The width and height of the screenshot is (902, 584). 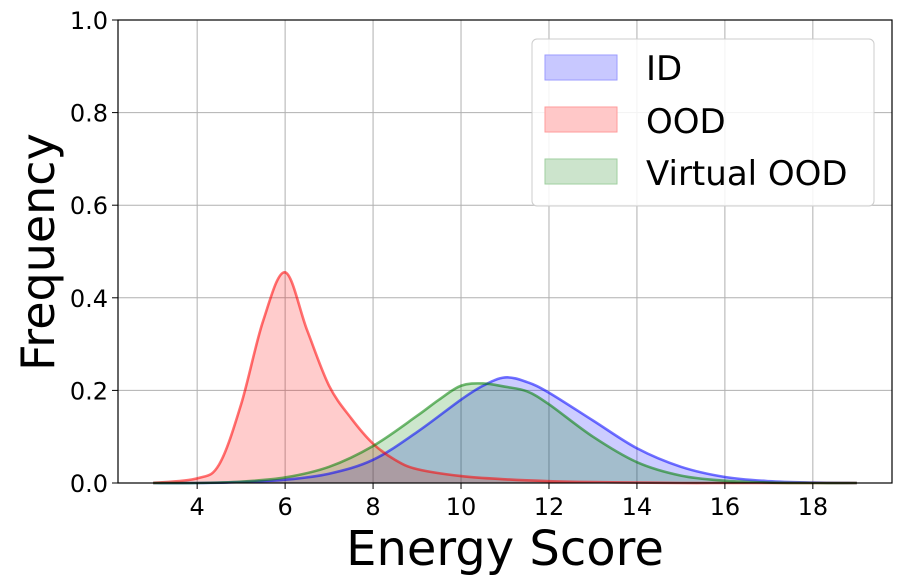 What do you see at coordinates (549, 507) in the screenshot?
I see `x-tick-label: 12` at bounding box center [549, 507].